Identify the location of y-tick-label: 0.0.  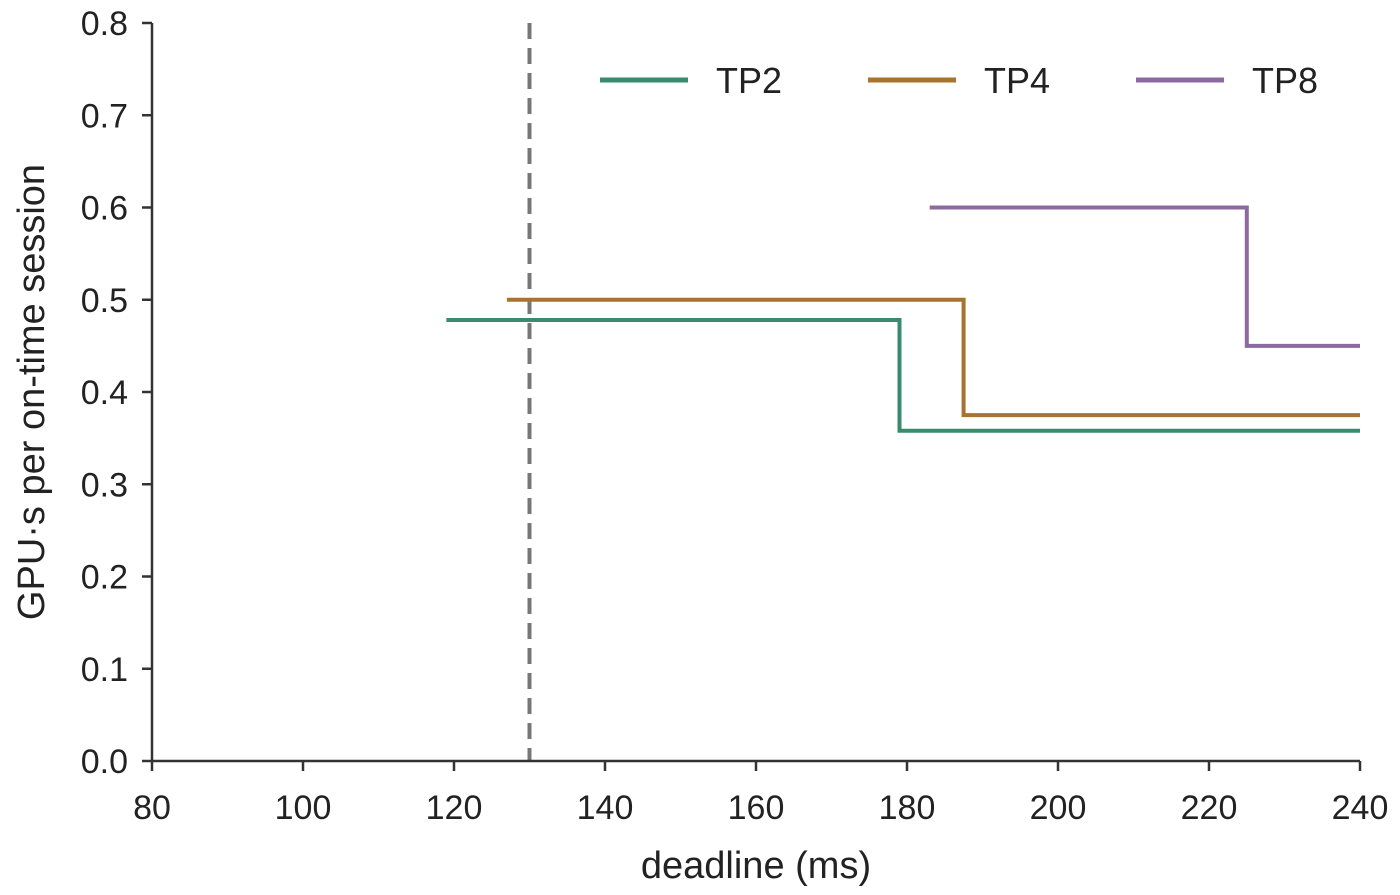
(104, 762).